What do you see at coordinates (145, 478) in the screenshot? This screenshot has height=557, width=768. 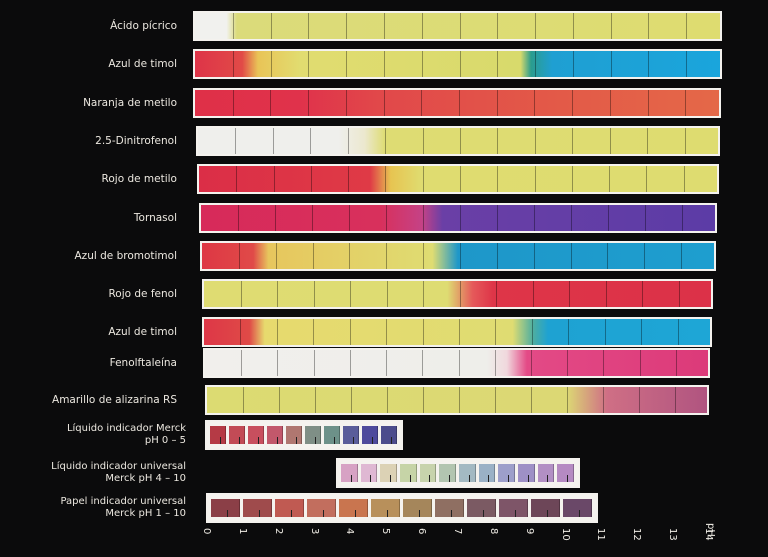 I see `merck-label-line2: Merck pH 4 – 10` at bounding box center [145, 478].